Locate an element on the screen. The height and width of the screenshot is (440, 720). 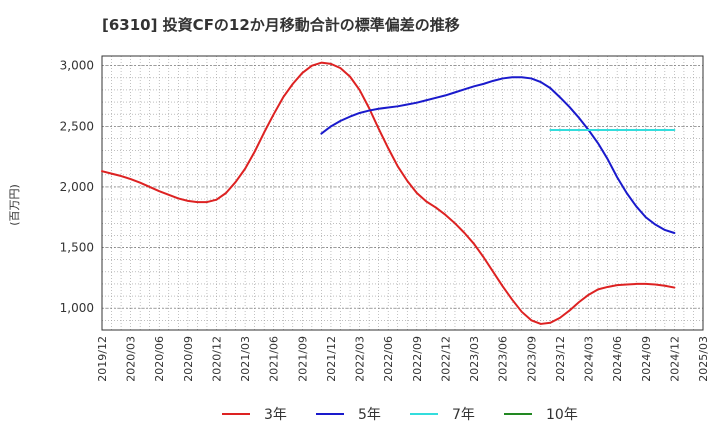
x-tick-label: 2022/12 is located at coordinates (445, 359).